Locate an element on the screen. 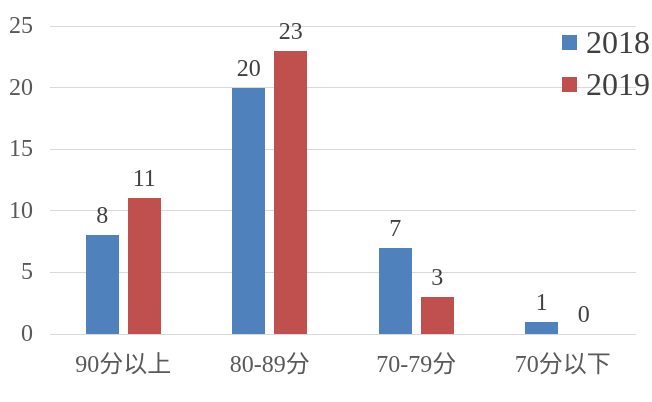  legend-item-2019: 2019 is located at coordinates (606, 84).